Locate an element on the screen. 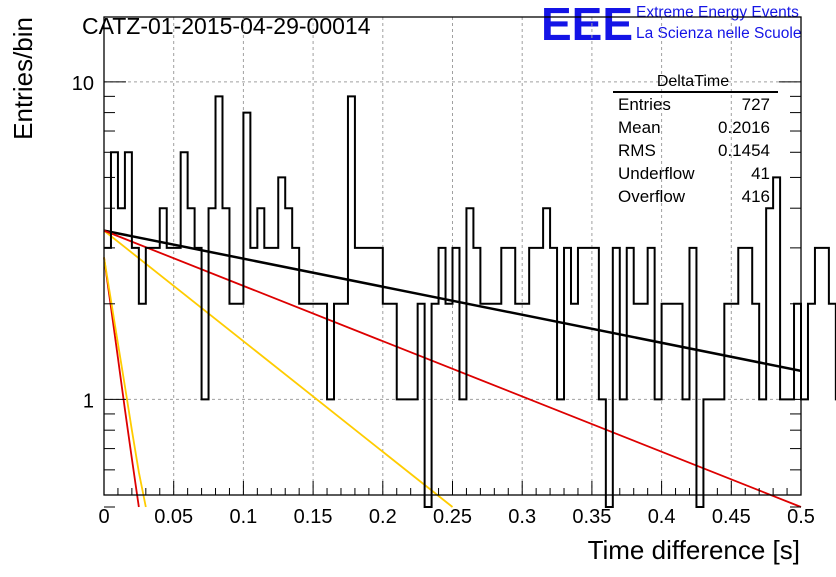 This screenshot has width=836, height=577. stats-value: 0.2016 is located at coordinates (744, 127).